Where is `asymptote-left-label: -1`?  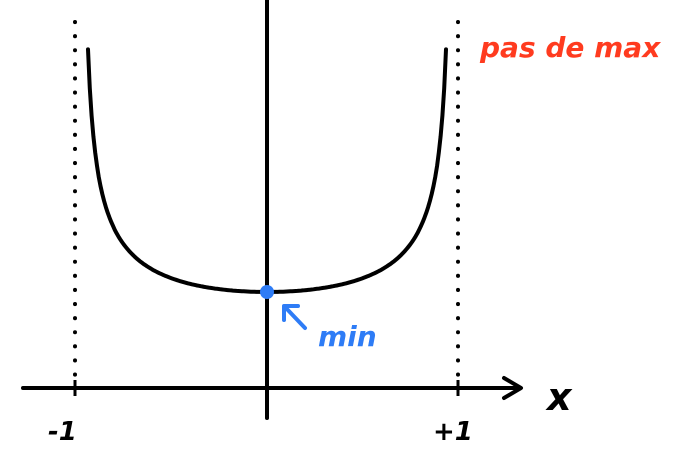
asymptote-left-label: -1 is located at coordinates (62, 432).